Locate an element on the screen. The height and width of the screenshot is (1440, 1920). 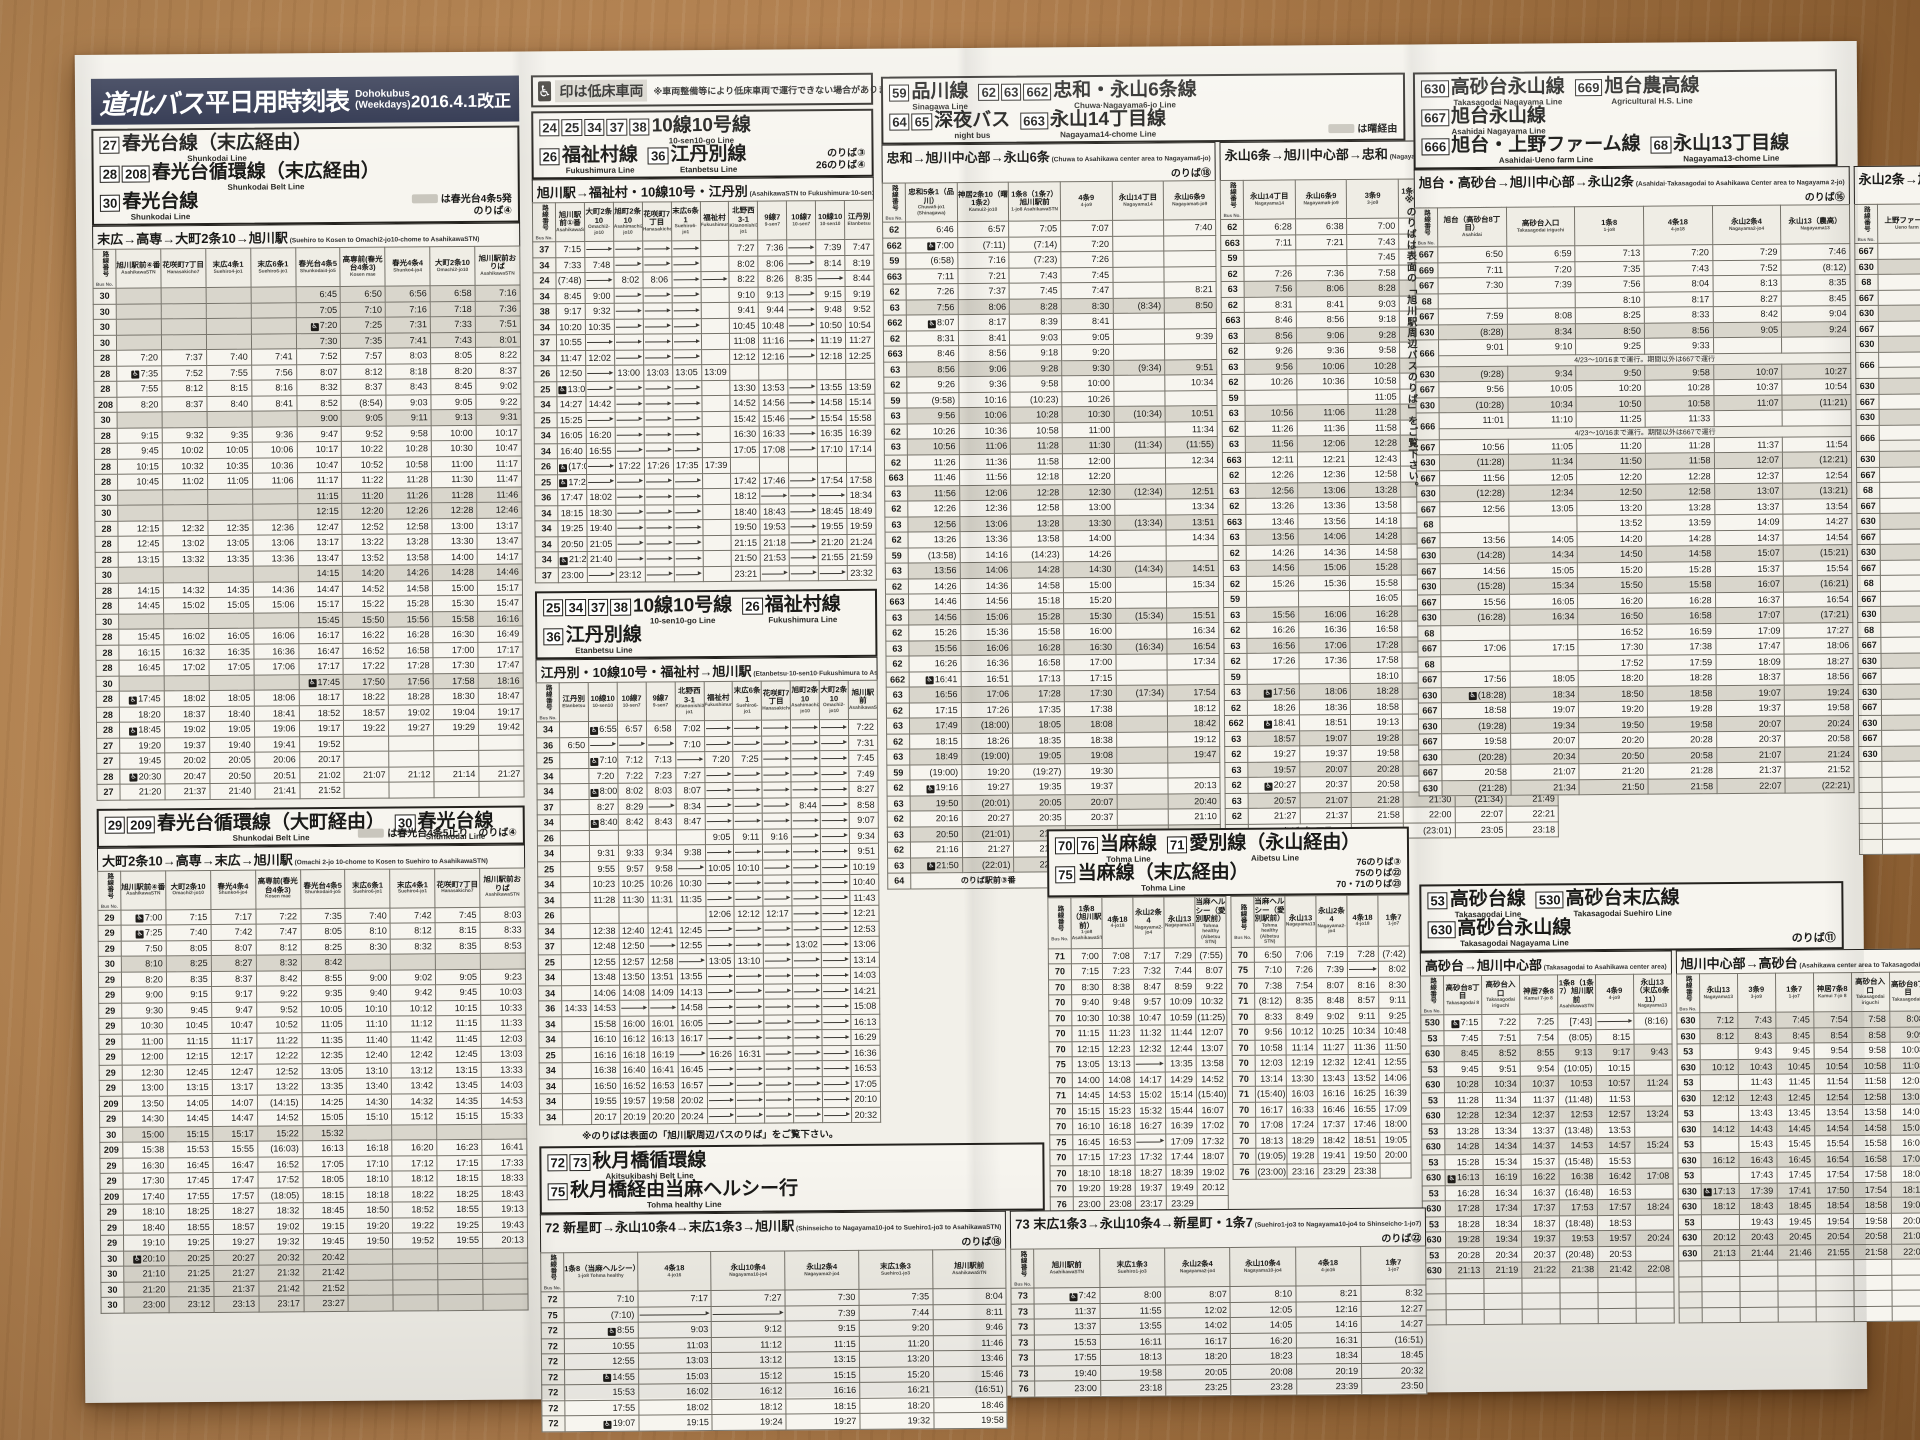
time-cell: 21:22 is located at coordinates (1540, 1269).